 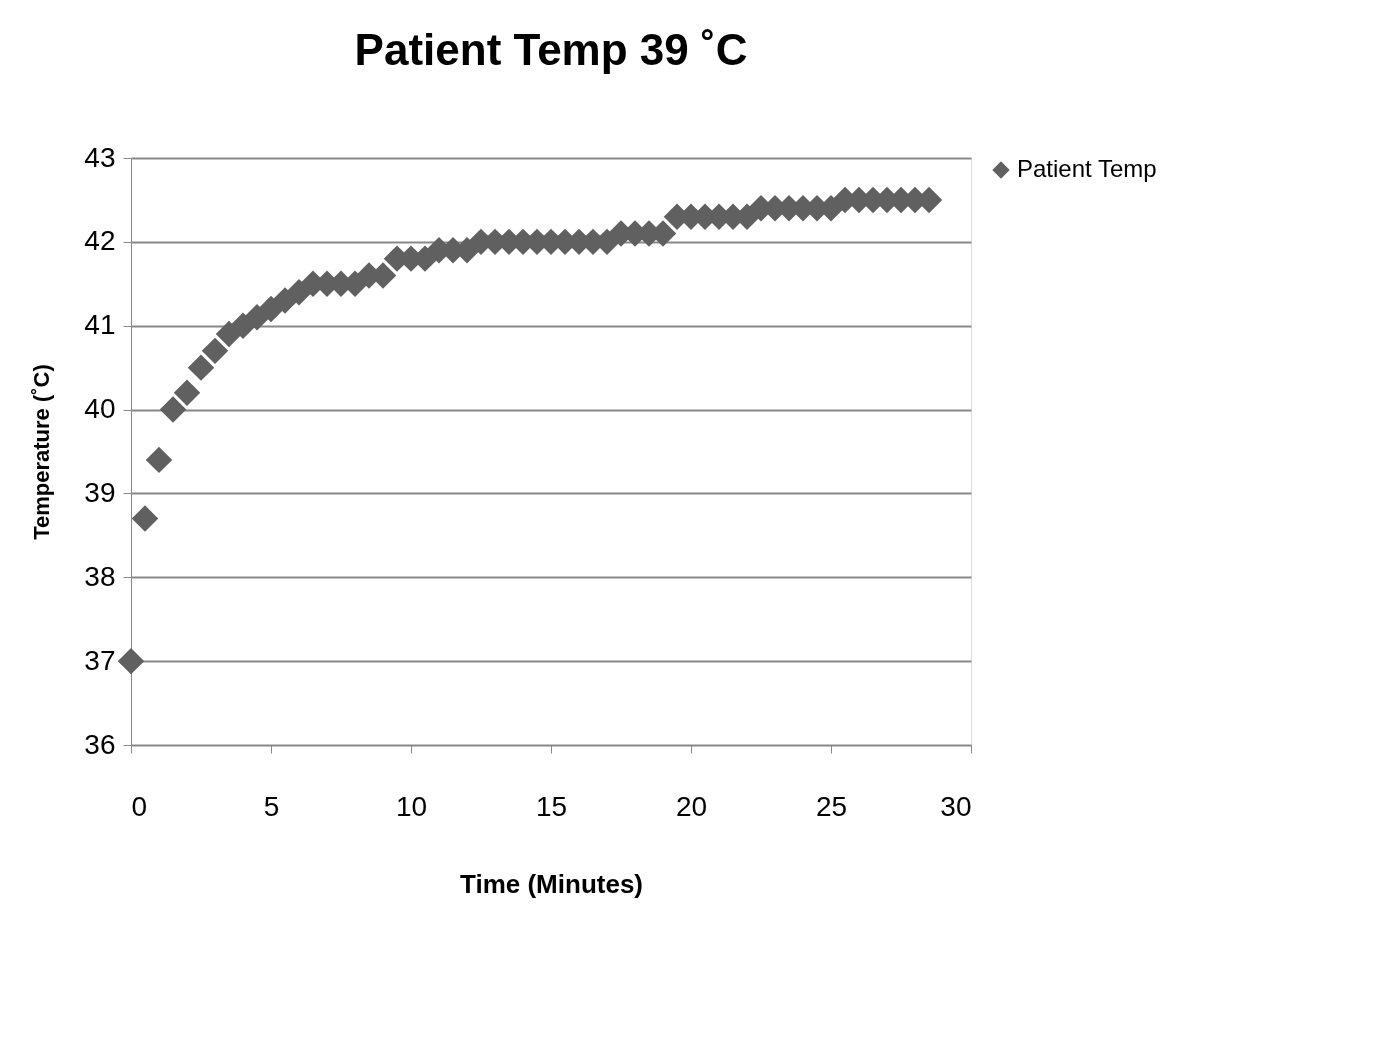 I want to click on y-tick-label: 39, so click(x=100, y=492).